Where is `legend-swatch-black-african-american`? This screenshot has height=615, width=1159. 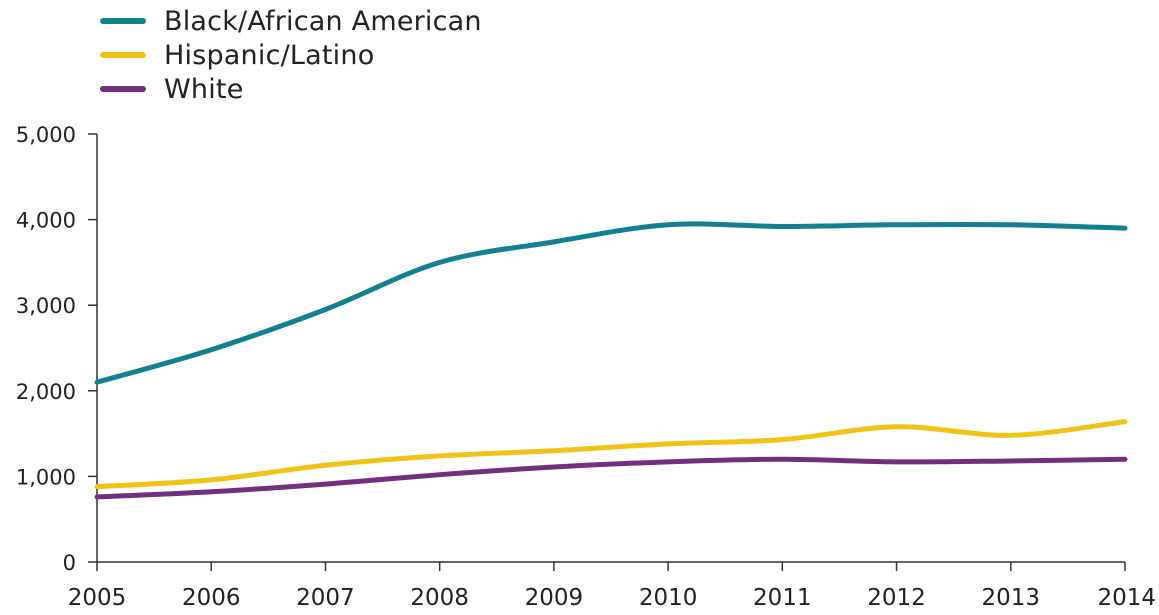
legend-swatch-black-african-american is located at coordinates (123, 21).